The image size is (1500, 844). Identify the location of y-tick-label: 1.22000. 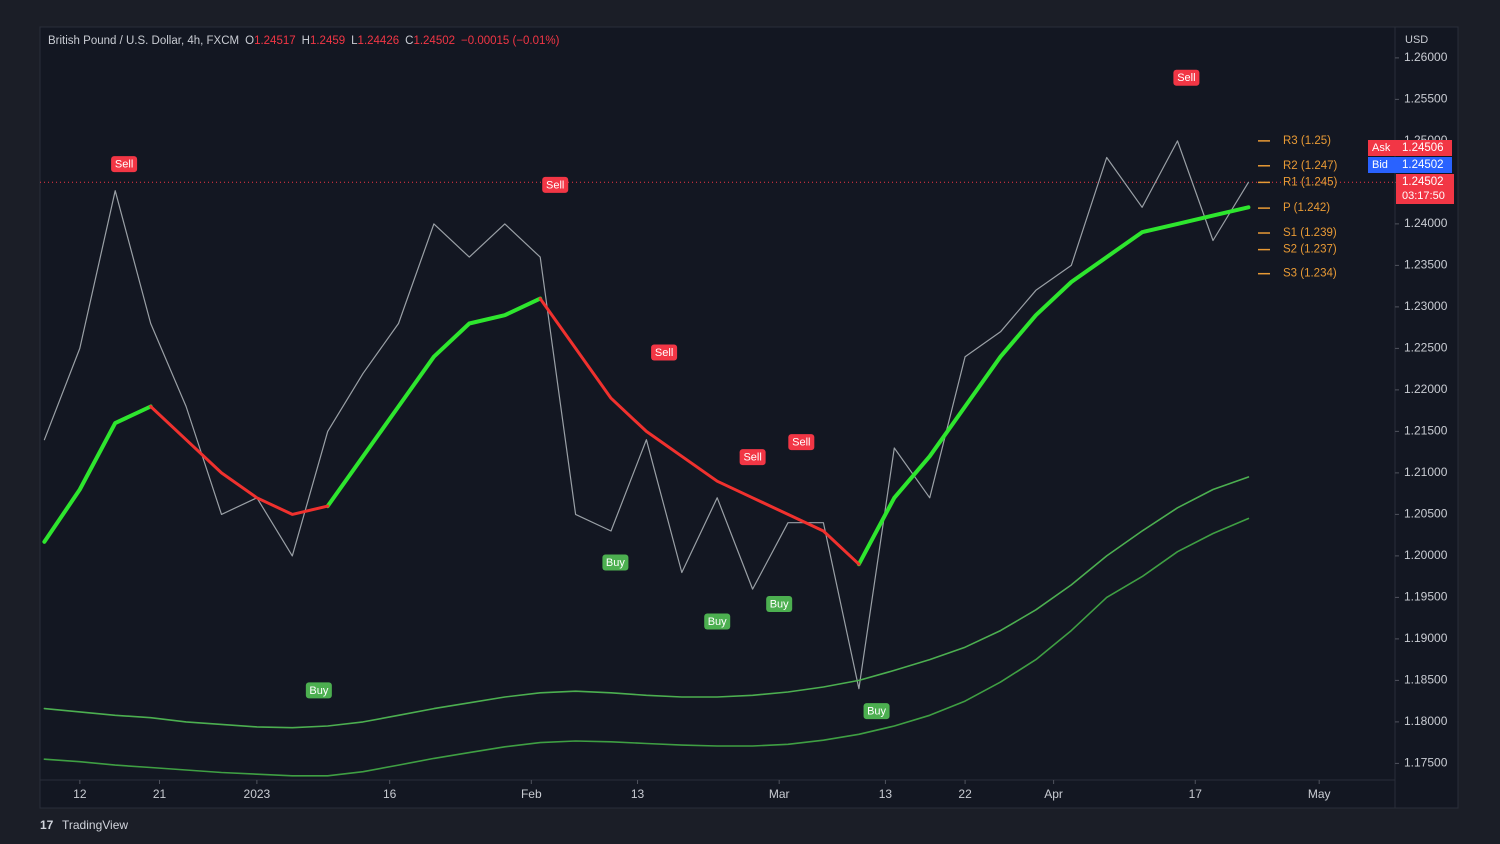
(1426, 389).